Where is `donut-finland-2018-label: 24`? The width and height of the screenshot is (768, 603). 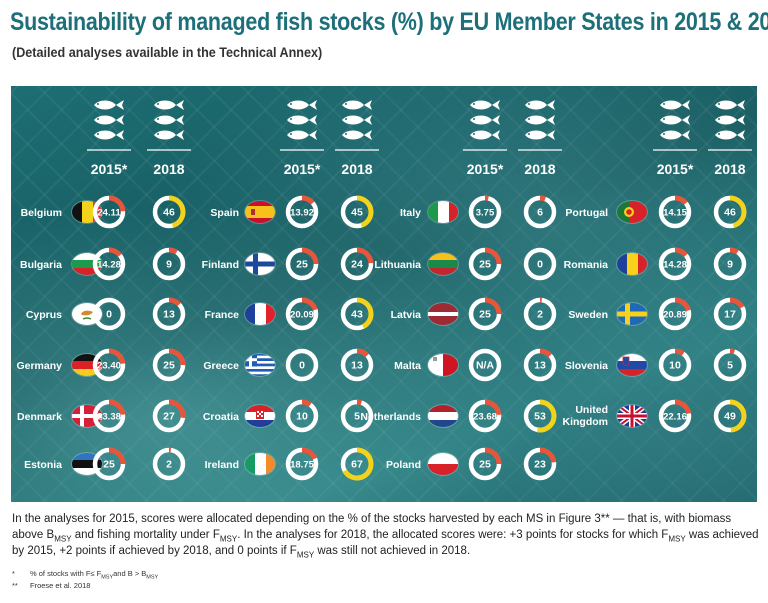 donut-finland-2018-label: 24 is located at coordinates (357, 265).